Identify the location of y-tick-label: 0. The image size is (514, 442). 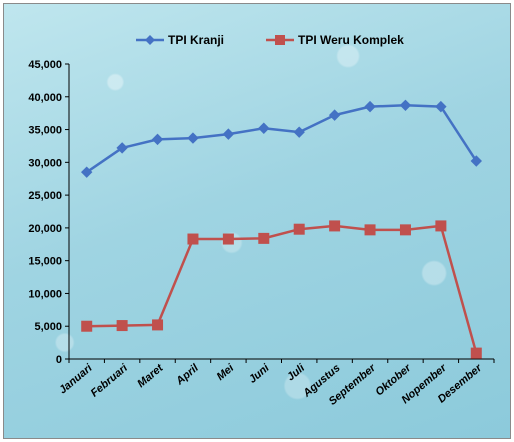
(59, 360).